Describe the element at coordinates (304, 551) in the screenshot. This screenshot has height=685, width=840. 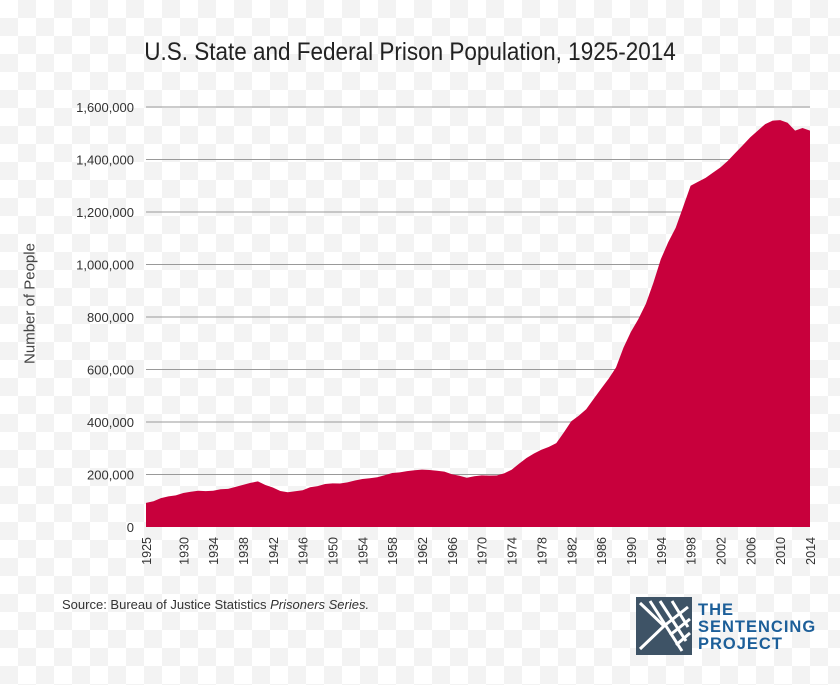
I see `x-tick-label: 1946` at that location.